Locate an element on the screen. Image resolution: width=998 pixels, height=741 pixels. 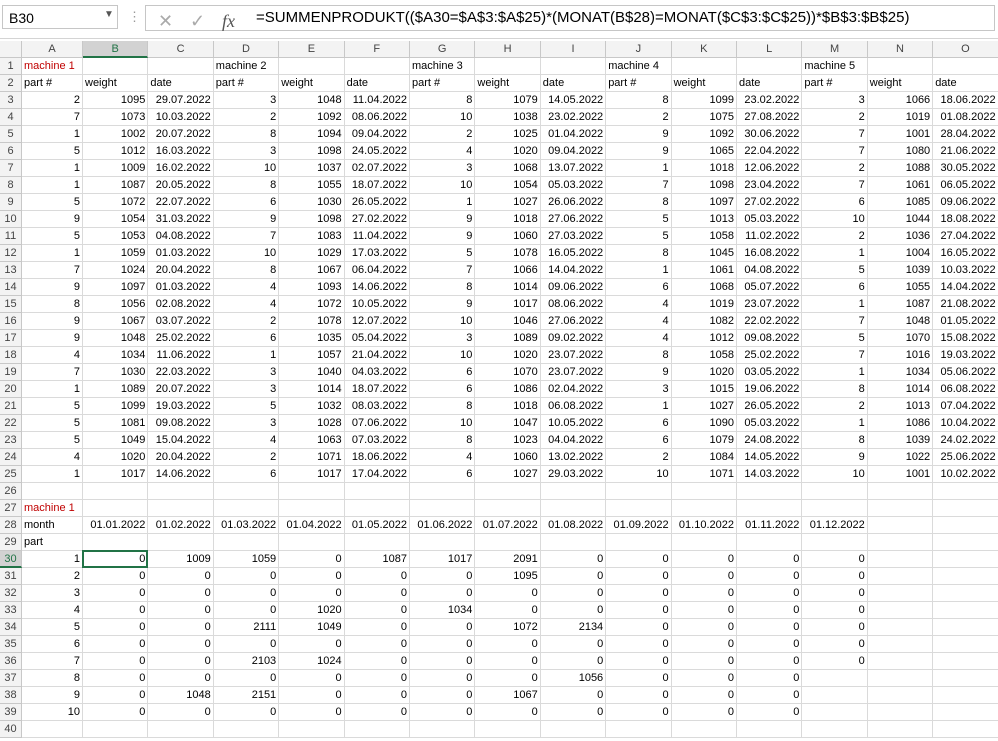
cell: 1034 is located at coordinates (900, 372).